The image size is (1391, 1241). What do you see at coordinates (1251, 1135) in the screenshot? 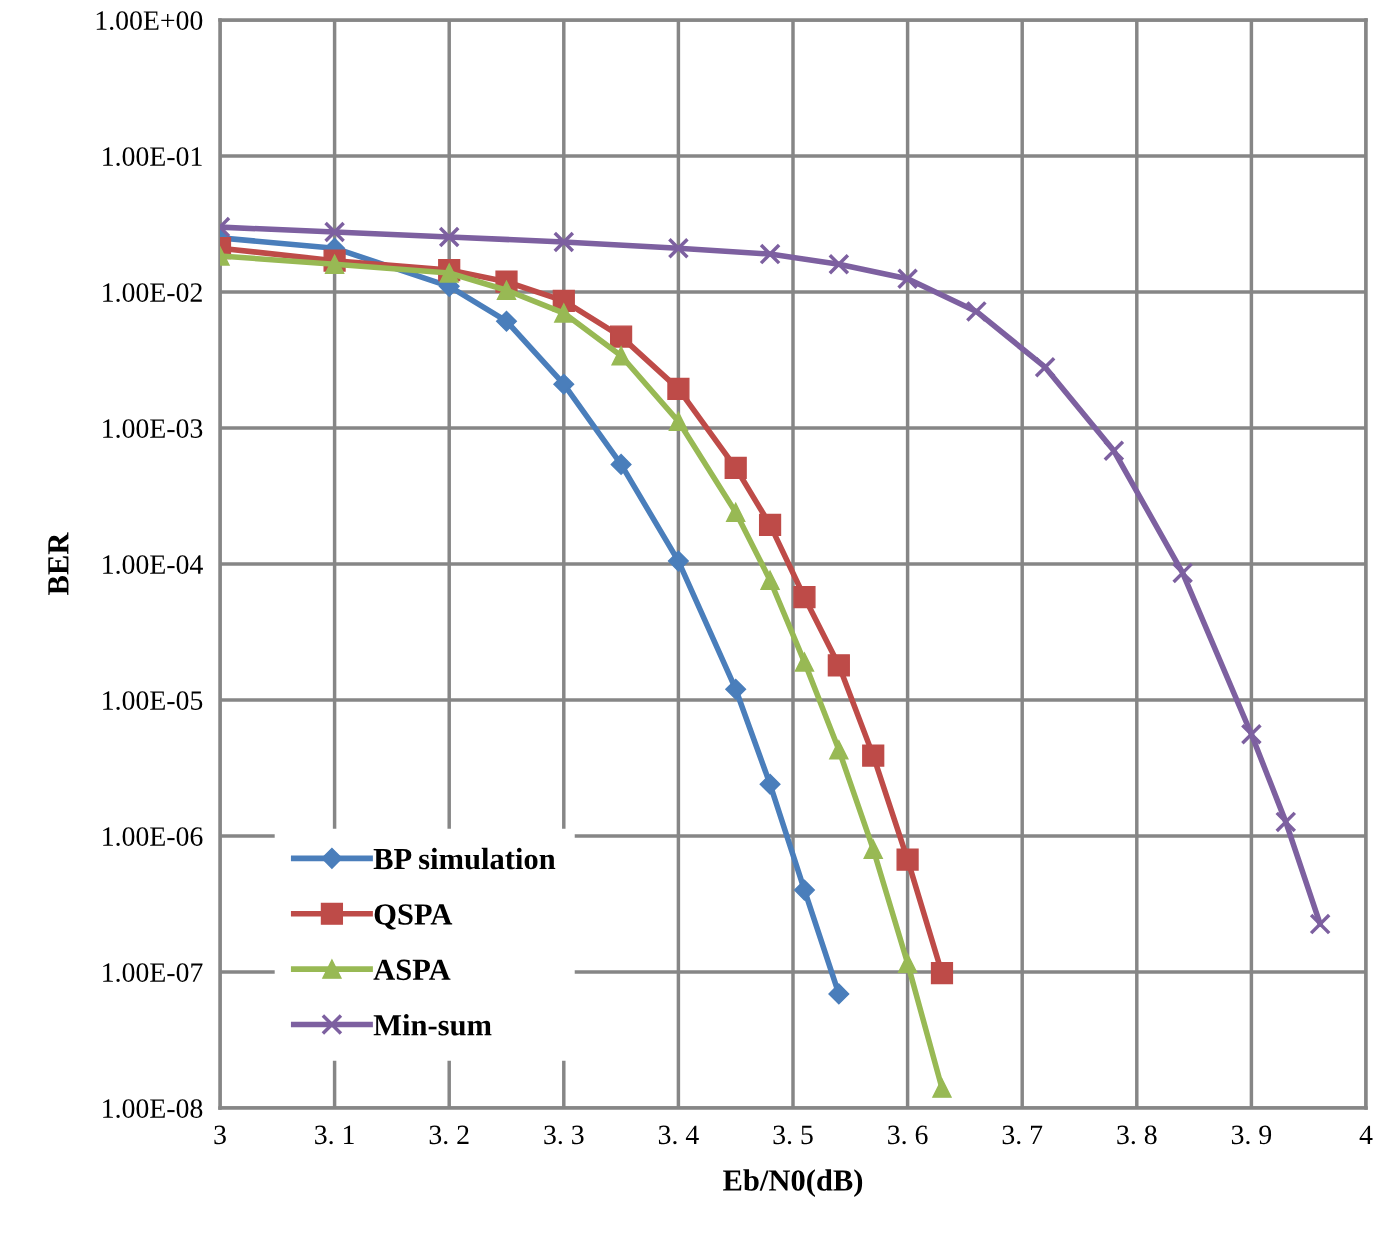
I see `x-tick-label: 3. 9` at bounding box center [1251, 1135].